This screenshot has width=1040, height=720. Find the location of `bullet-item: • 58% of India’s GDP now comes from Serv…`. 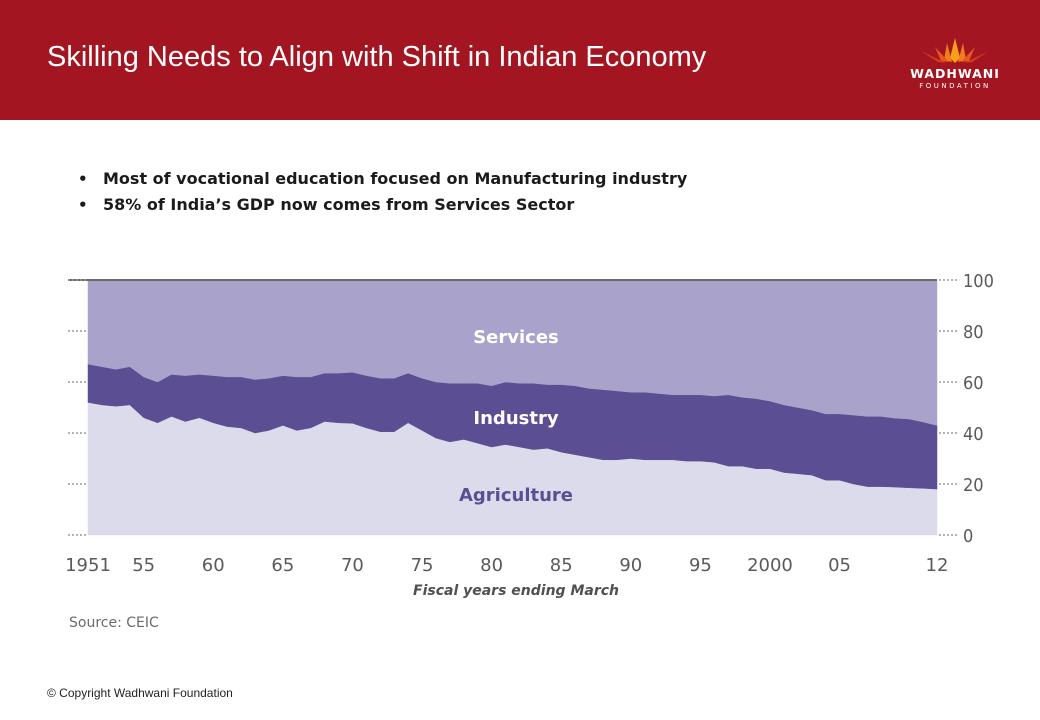

bullet-item: • 58% of India’s GDP now comes from Serv… is located at coordinates (382, 205).